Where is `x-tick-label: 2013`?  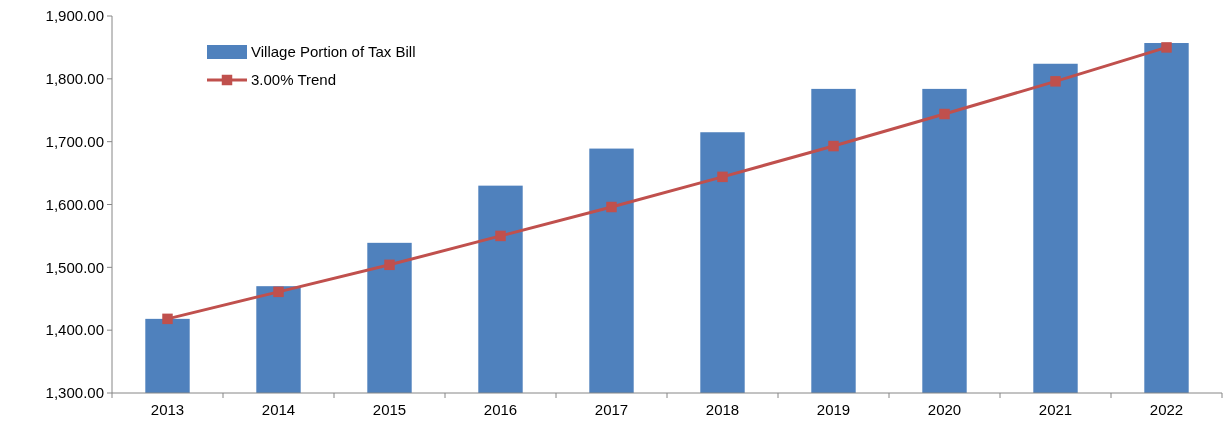
x-tick-label: 2013 is located at coordinates (167, 409).